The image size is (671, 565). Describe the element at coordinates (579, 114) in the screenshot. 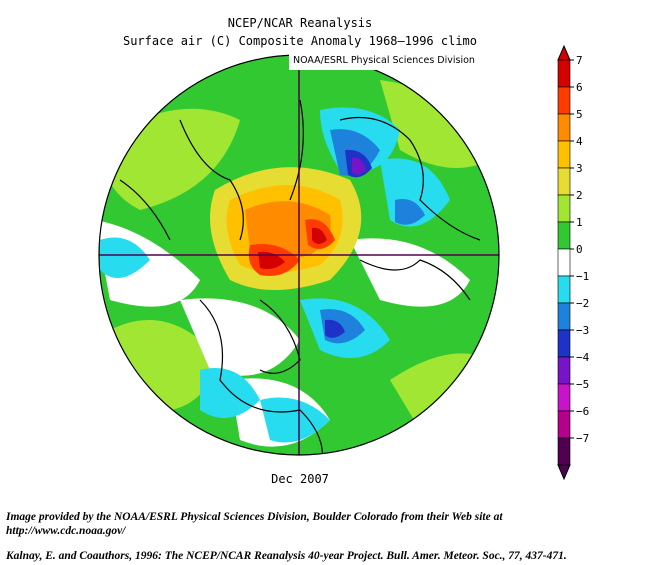

I see `colorbar-tick-label: 5` at that location.